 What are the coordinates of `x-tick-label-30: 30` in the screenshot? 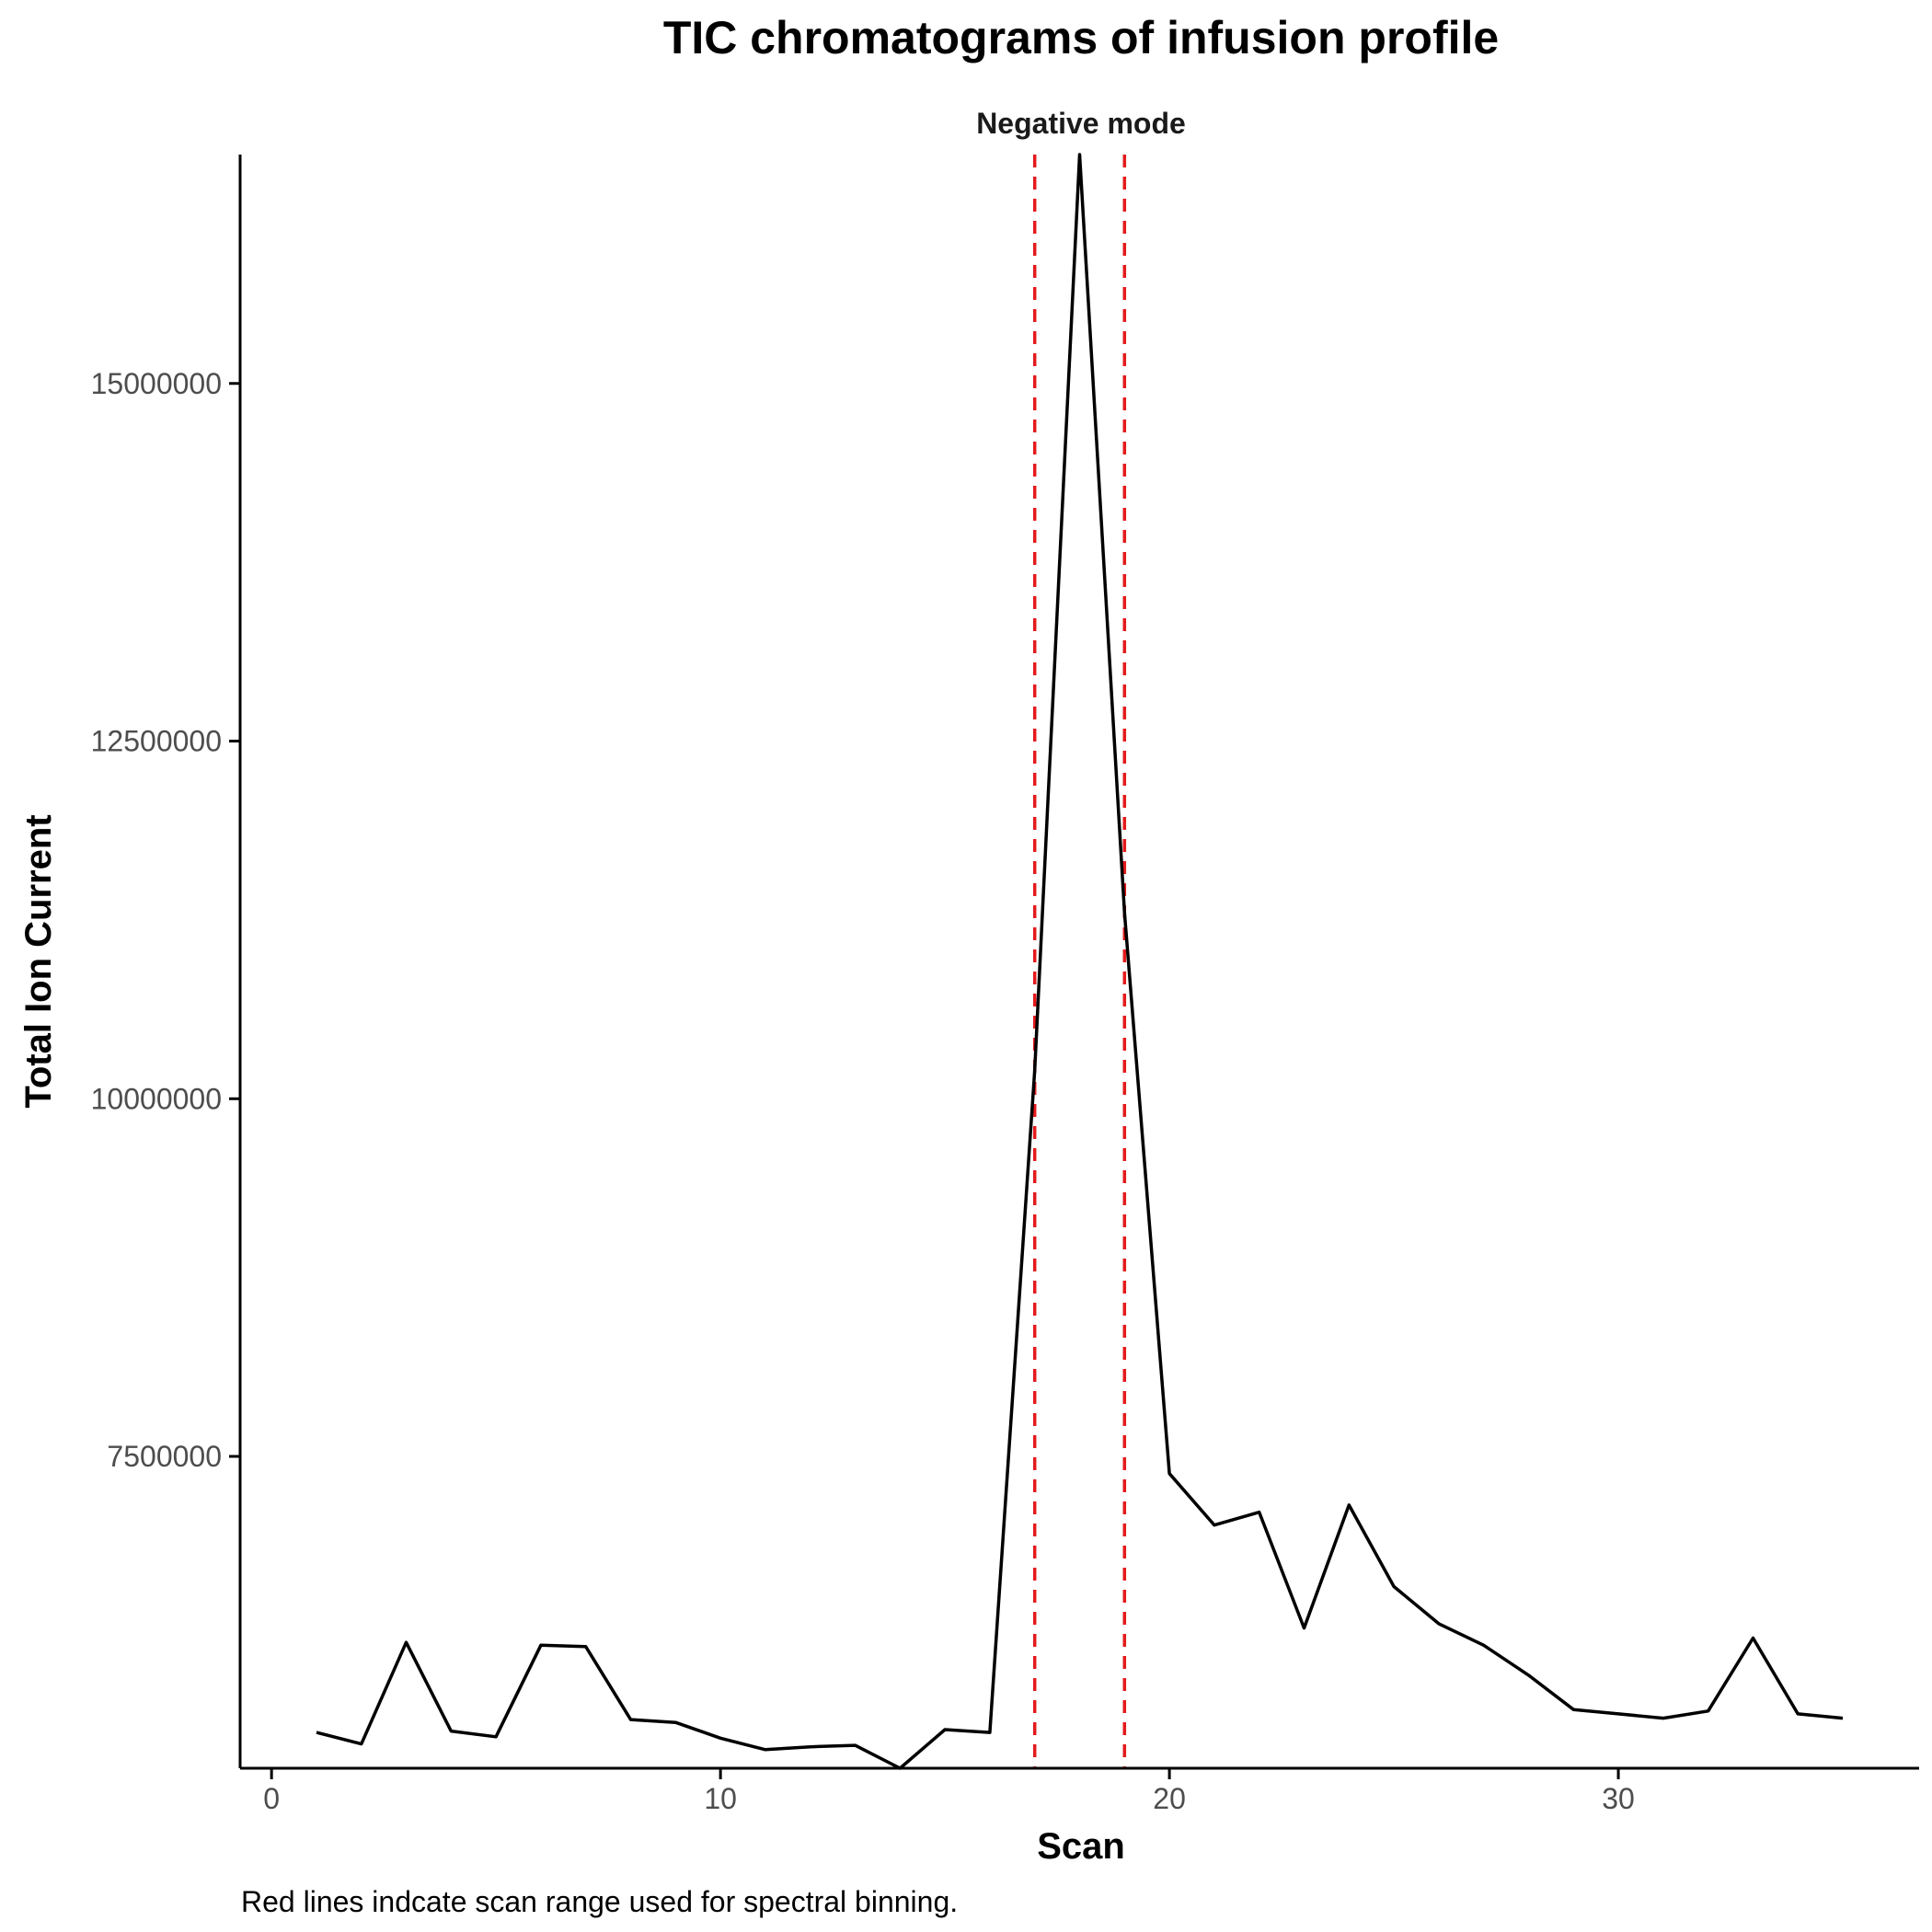 It's located at (1618, 1798).